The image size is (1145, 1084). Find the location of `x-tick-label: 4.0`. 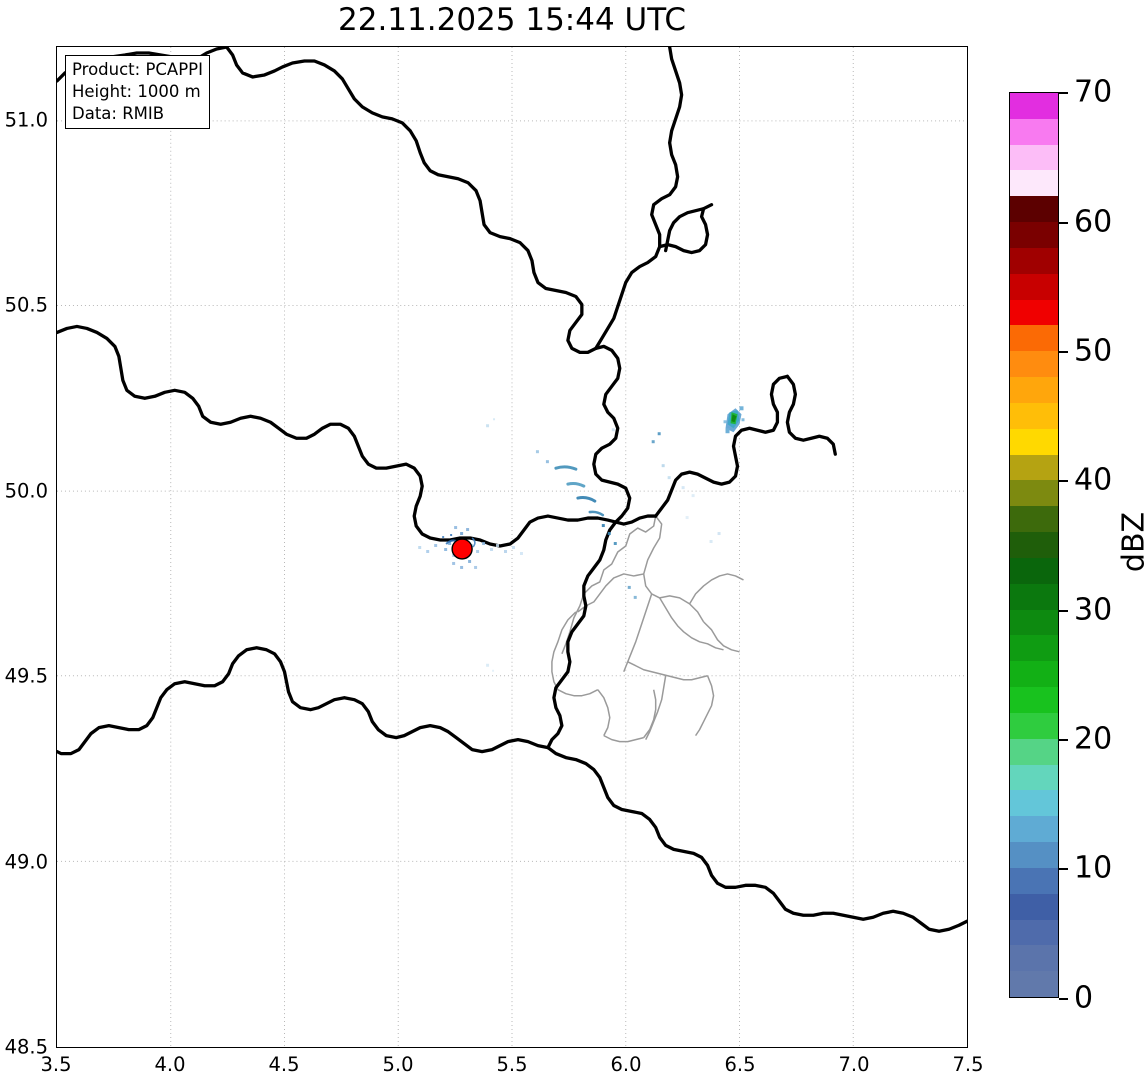

x-tick-label: 4.0 is located at coordinates (170, 1064).